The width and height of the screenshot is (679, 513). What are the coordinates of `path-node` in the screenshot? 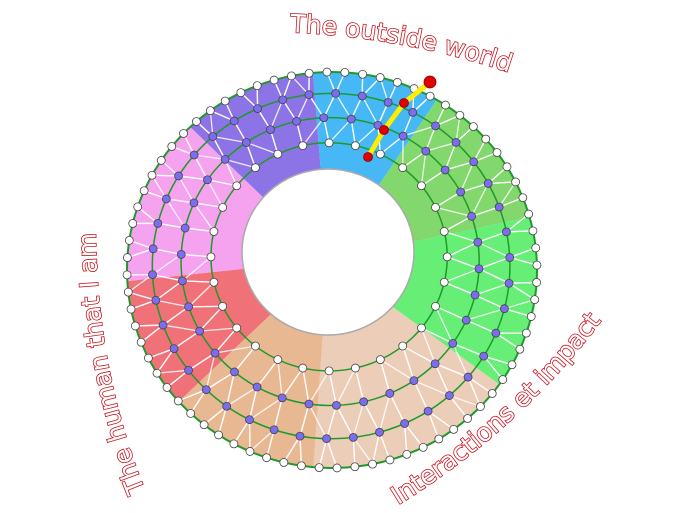 It's located at (404, 103).